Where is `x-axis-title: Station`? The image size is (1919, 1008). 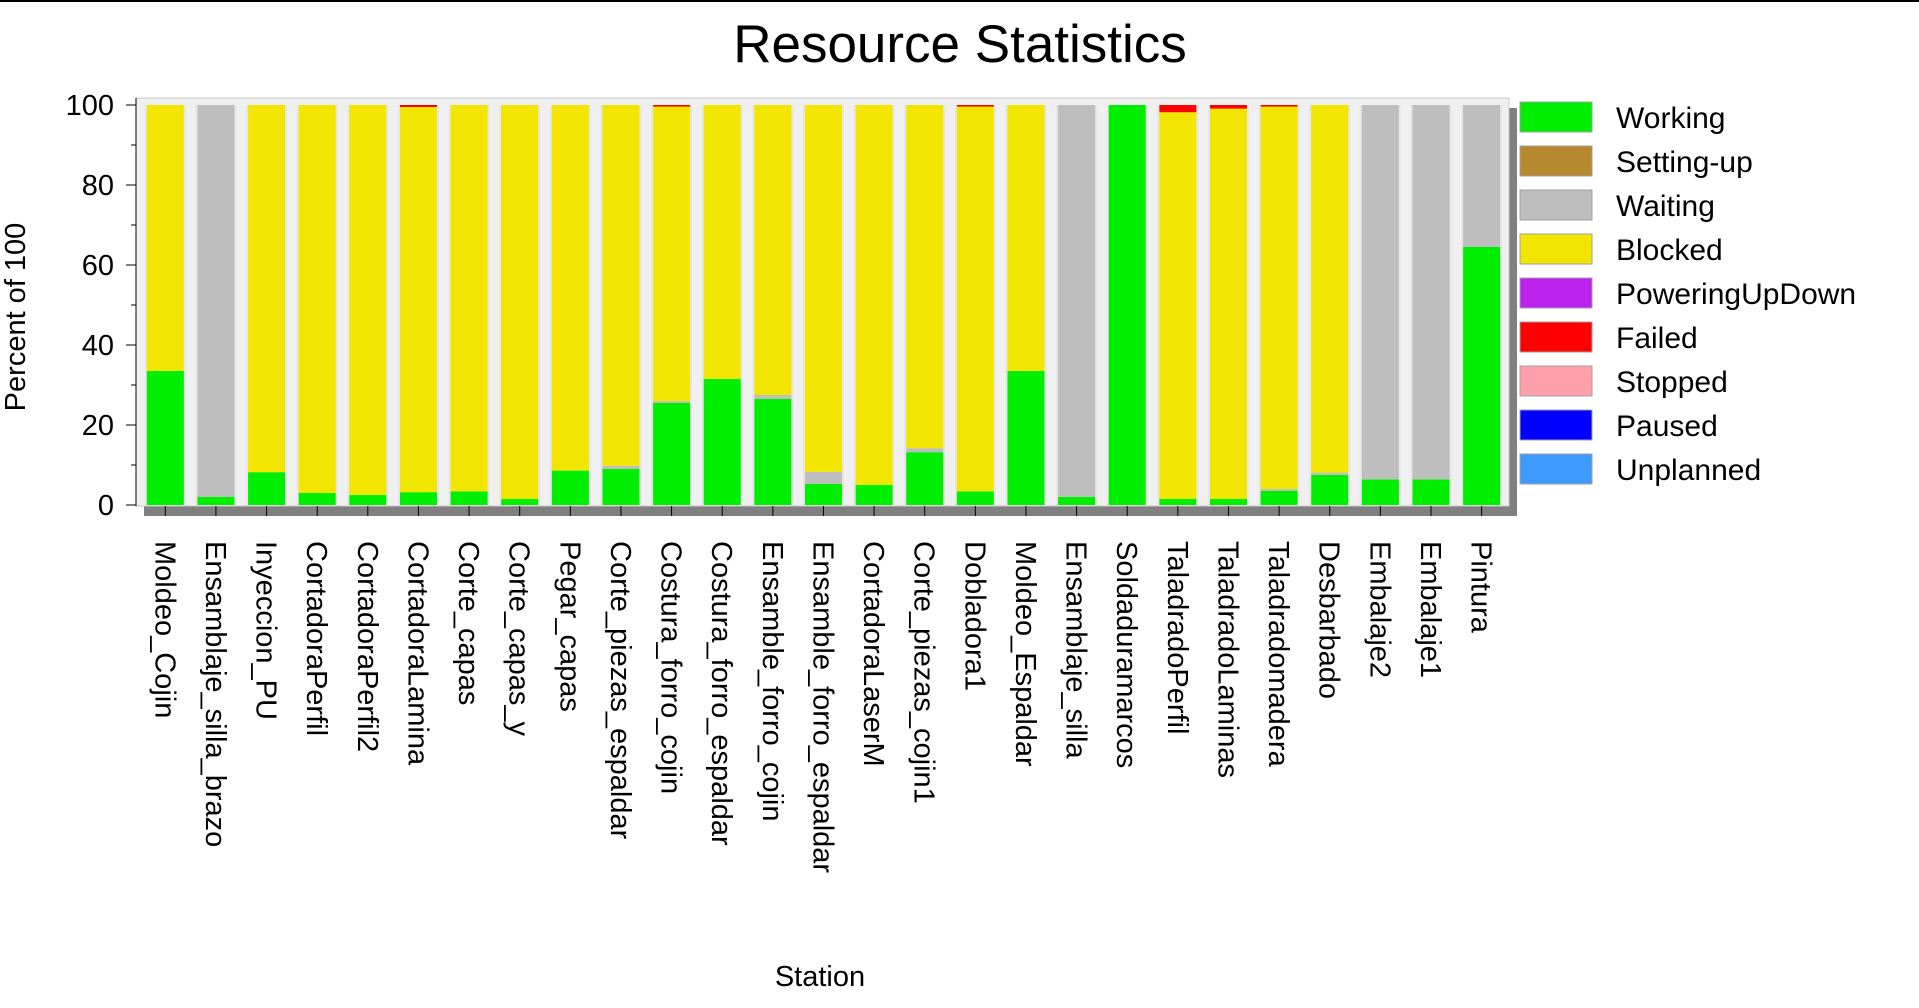
x-axis-title: Station is located at coordinates (820, 977).